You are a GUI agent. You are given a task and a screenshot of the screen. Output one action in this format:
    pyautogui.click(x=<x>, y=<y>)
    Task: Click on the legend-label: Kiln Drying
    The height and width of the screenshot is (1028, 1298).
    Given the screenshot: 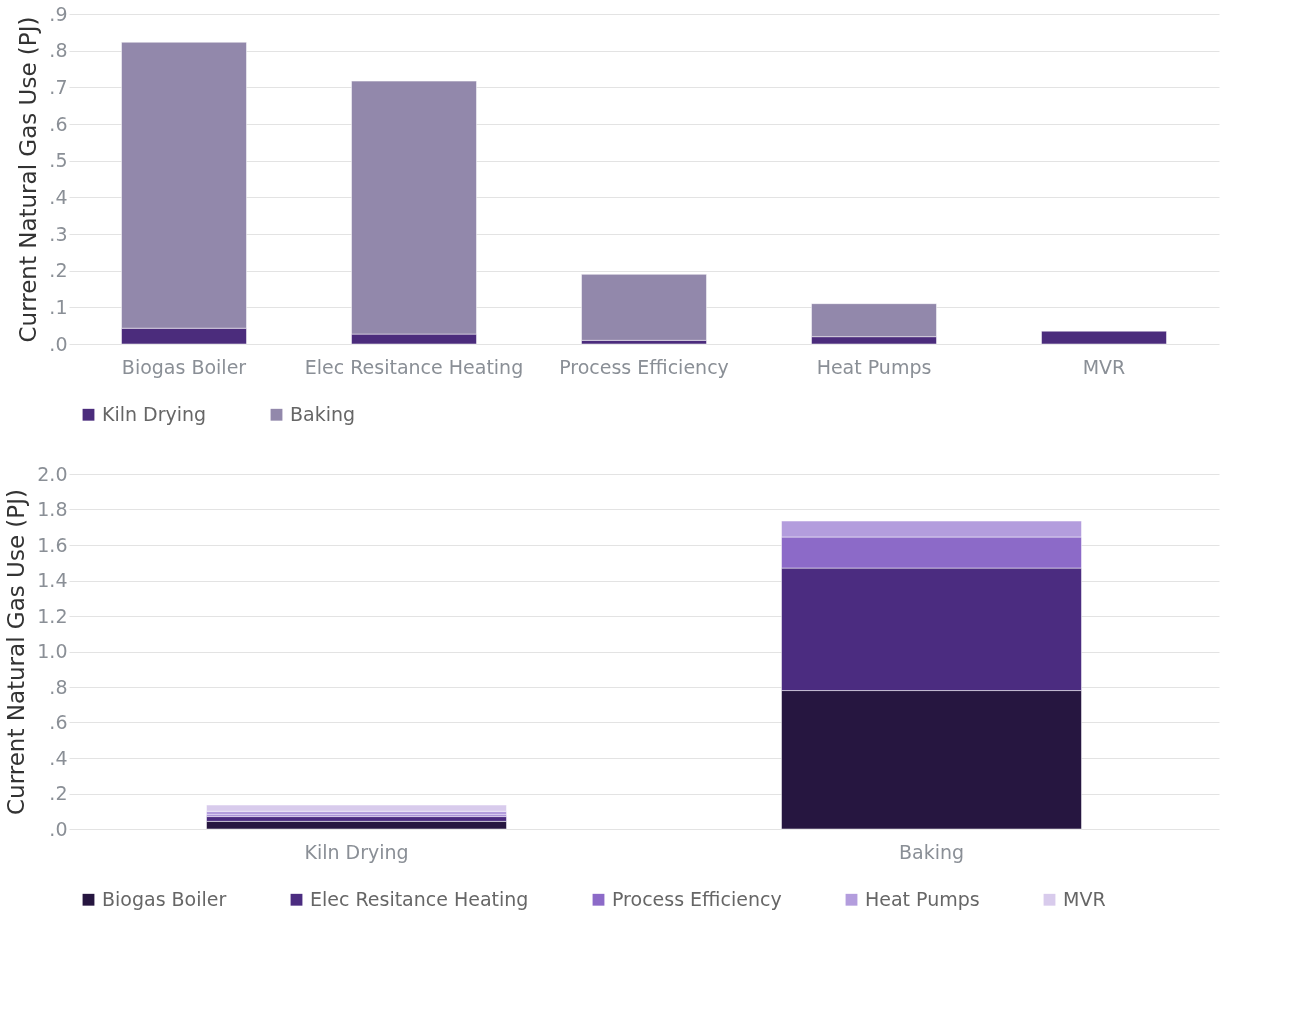 What is the action you would take?
    pyautogui.click(x=154, y=413)
    